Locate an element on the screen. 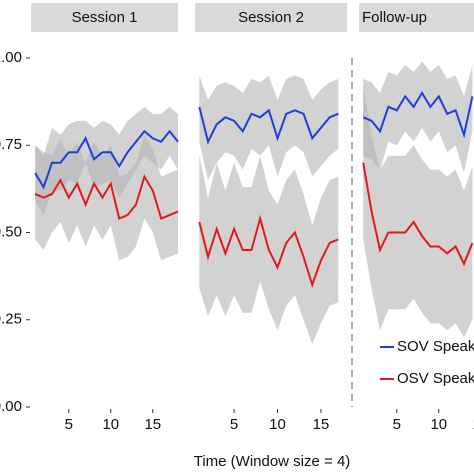  panel-title: Follow-up is located at coordinates (394, 17).